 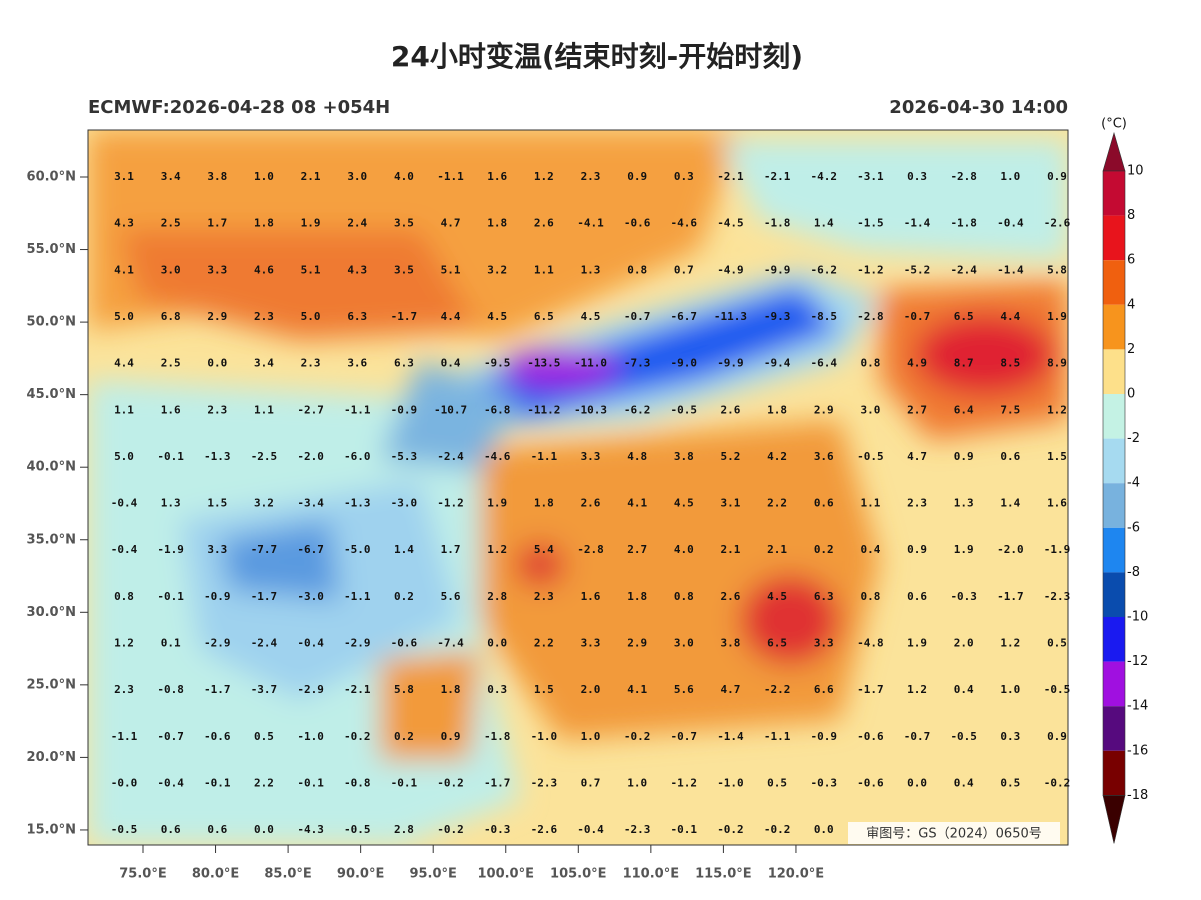 I want to click on grid-value: 4.1, so click(x=637, y=689).